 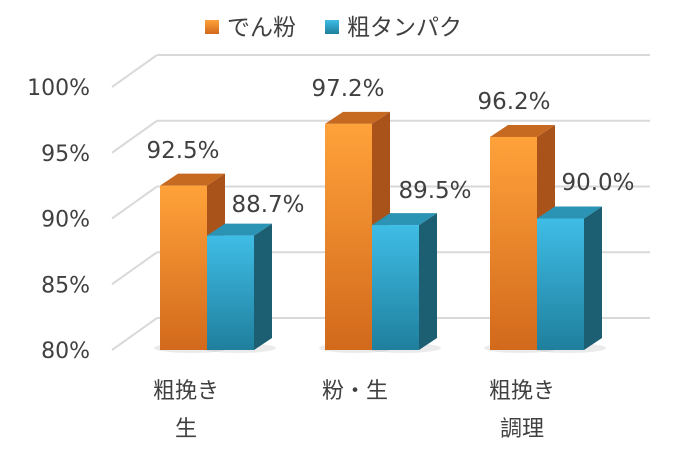 I want to click on data-label: 88.7%, so click(x=267, y=205).